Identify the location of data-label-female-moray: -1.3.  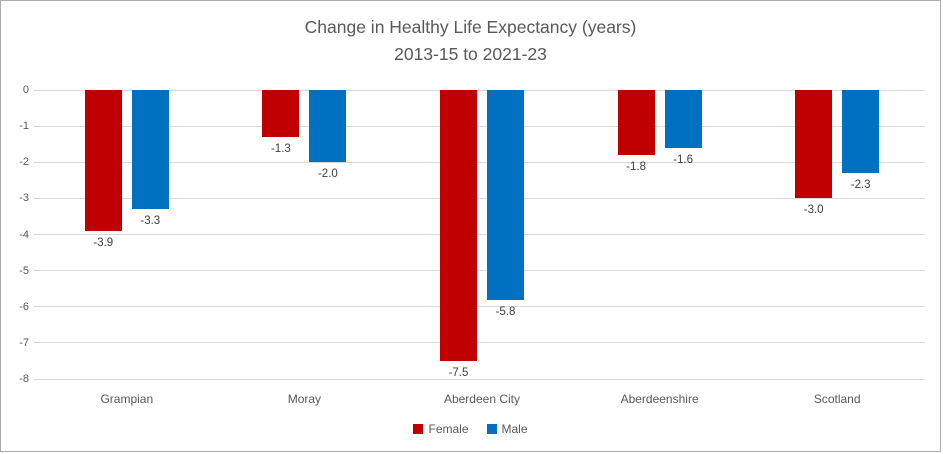
(280, 148).